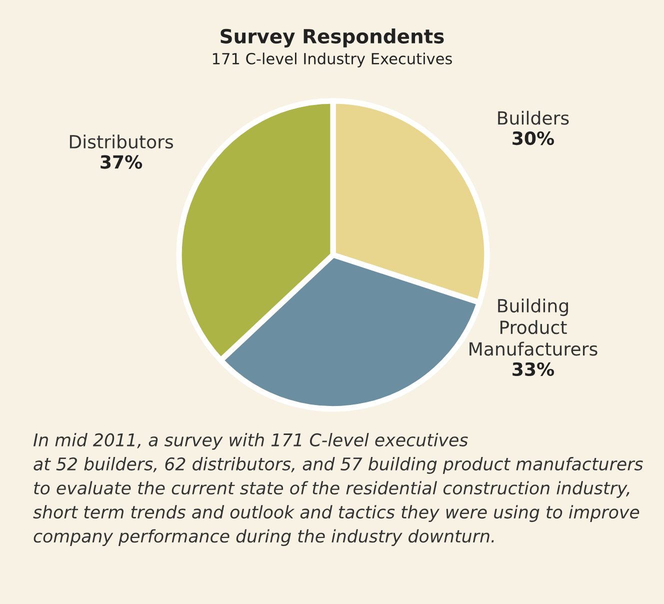 This screenshot has height=604, width=664. What do you see at coordinates (332, 38) in the screenshot?
I see `chart-title: Survey Respondents` at bounding box center [332, 38].